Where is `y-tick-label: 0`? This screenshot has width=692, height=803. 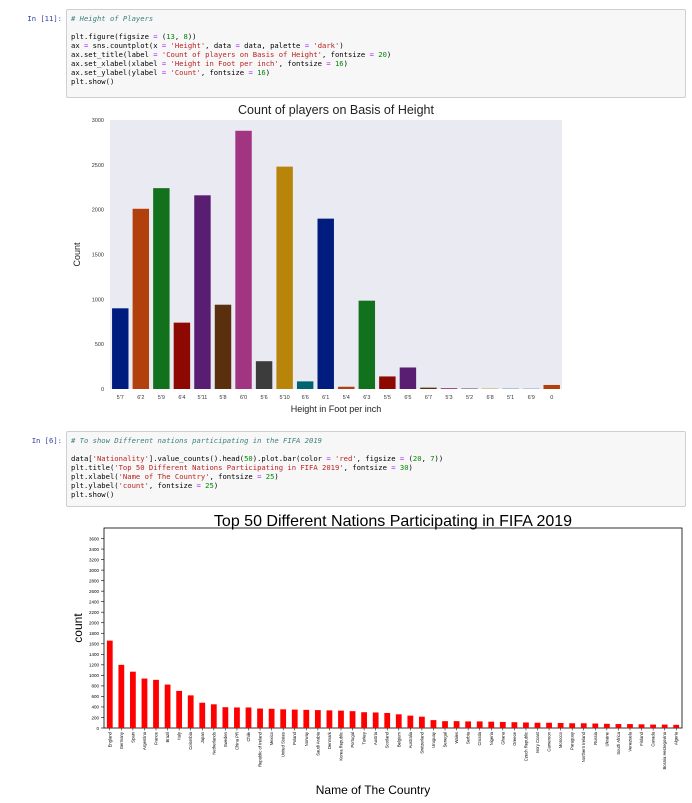
y-tick-label: 0 is located at coordinates (102, 390).